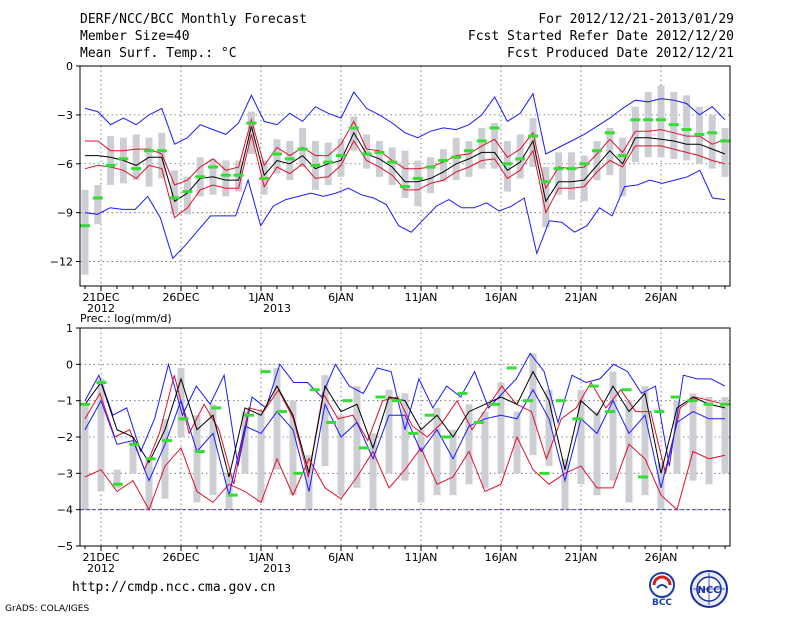 The width and height of the screenshot is (800, 618). Describe the element at coordinates (405, 164) in the screenshot. I see `chart1-series-mean` at that location.